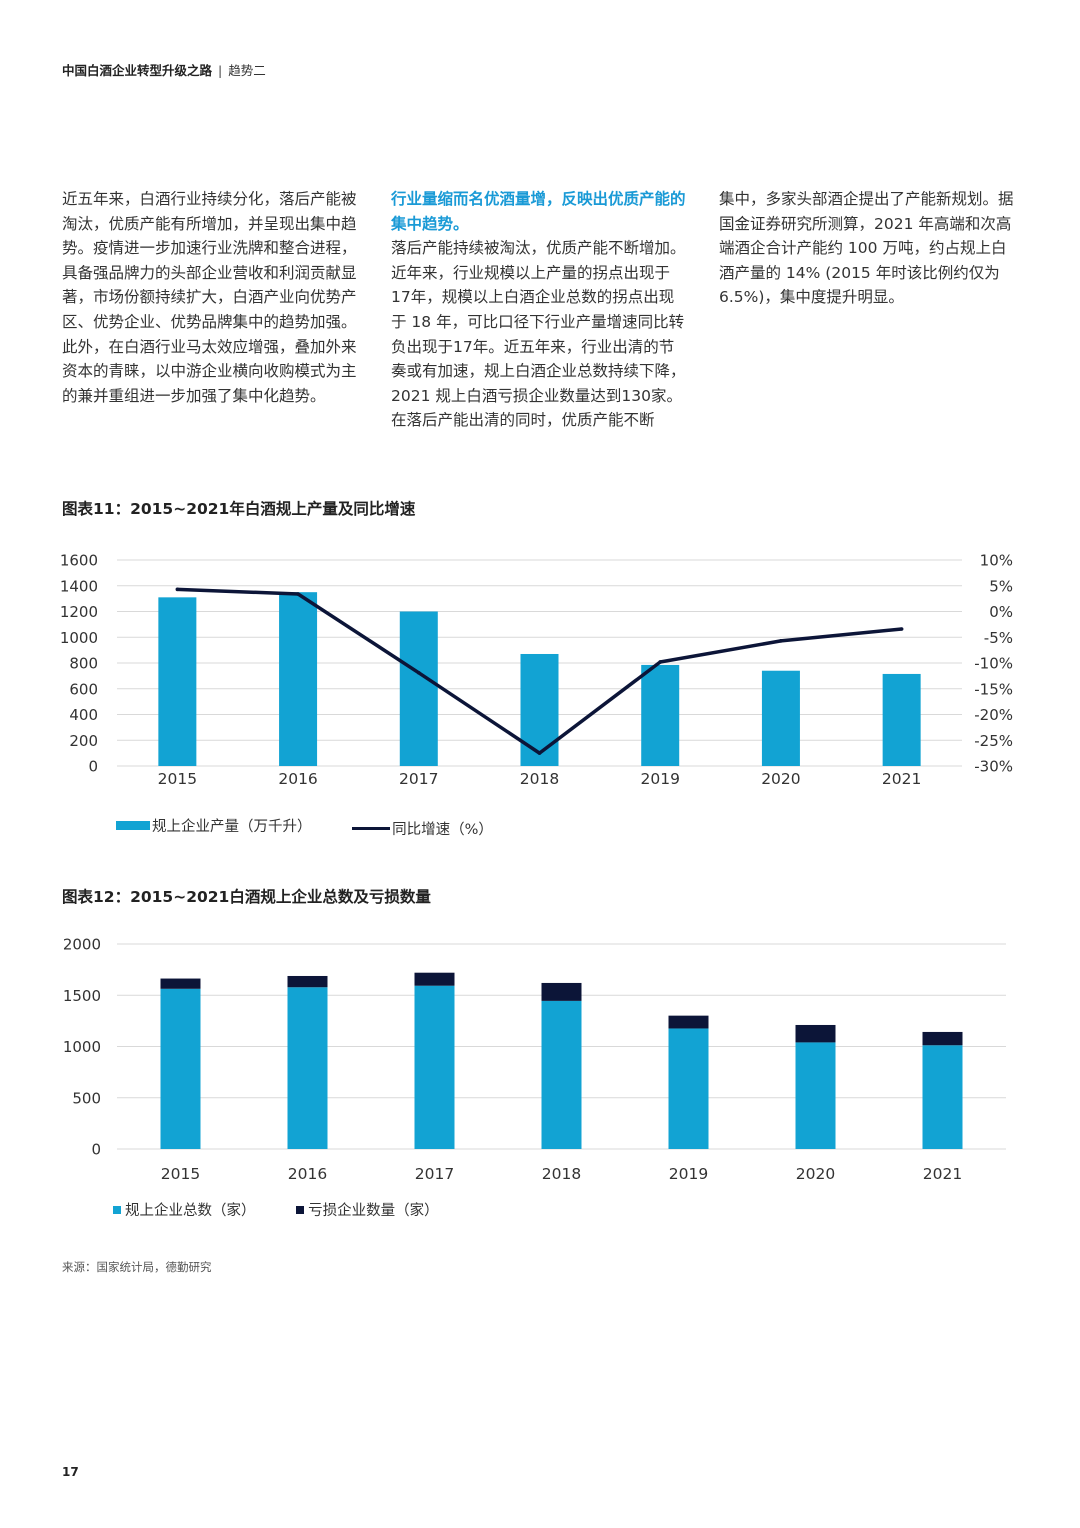  What do you see at coordinates (993, 715) in the screenshot?
I see `right-tick-label: -20%` at bounding box center [993, 715].